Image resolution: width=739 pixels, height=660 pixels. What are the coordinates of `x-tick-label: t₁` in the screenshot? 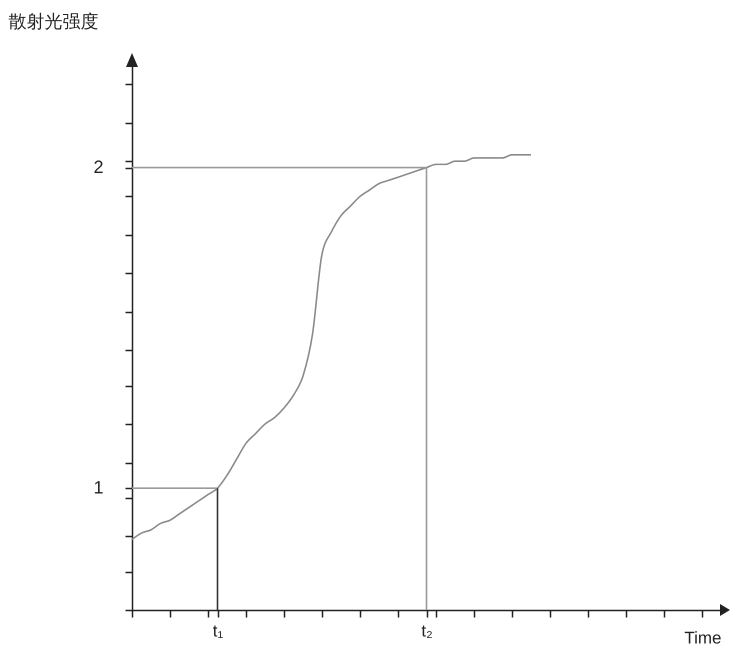 It's located at (218, 631).